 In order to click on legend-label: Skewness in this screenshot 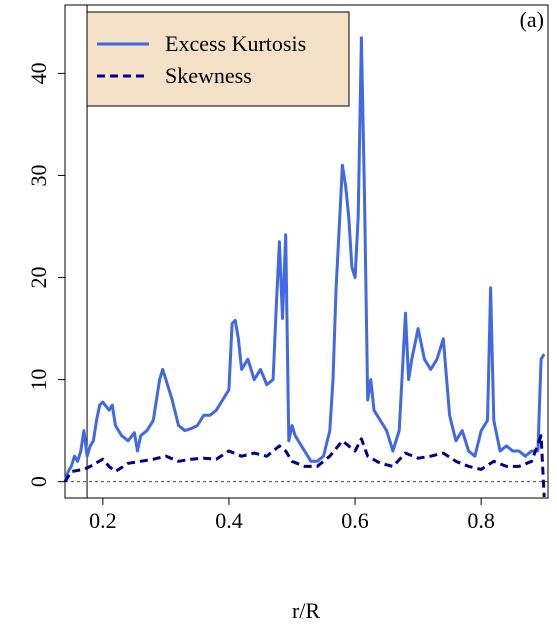, I will do `click(208, 75)`.